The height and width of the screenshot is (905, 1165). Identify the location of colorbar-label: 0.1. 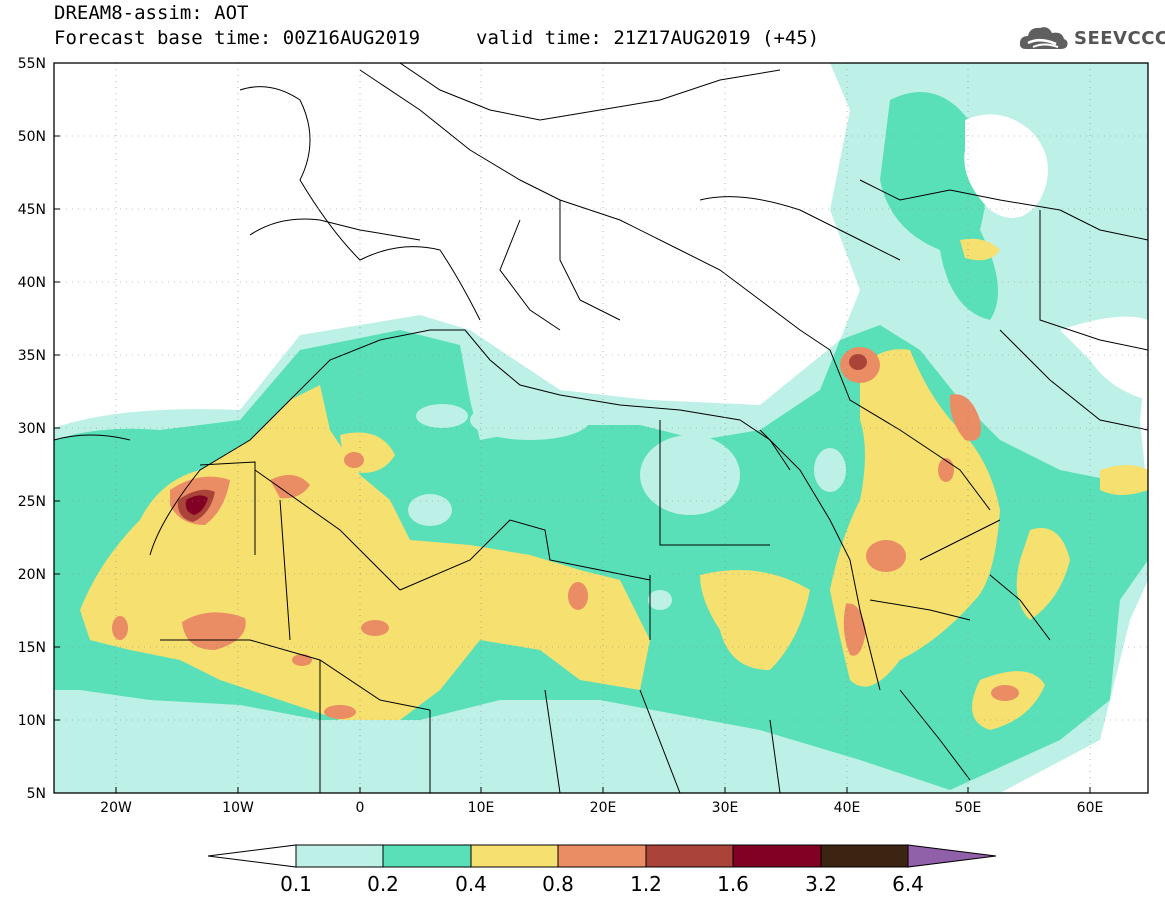
(296, 884).